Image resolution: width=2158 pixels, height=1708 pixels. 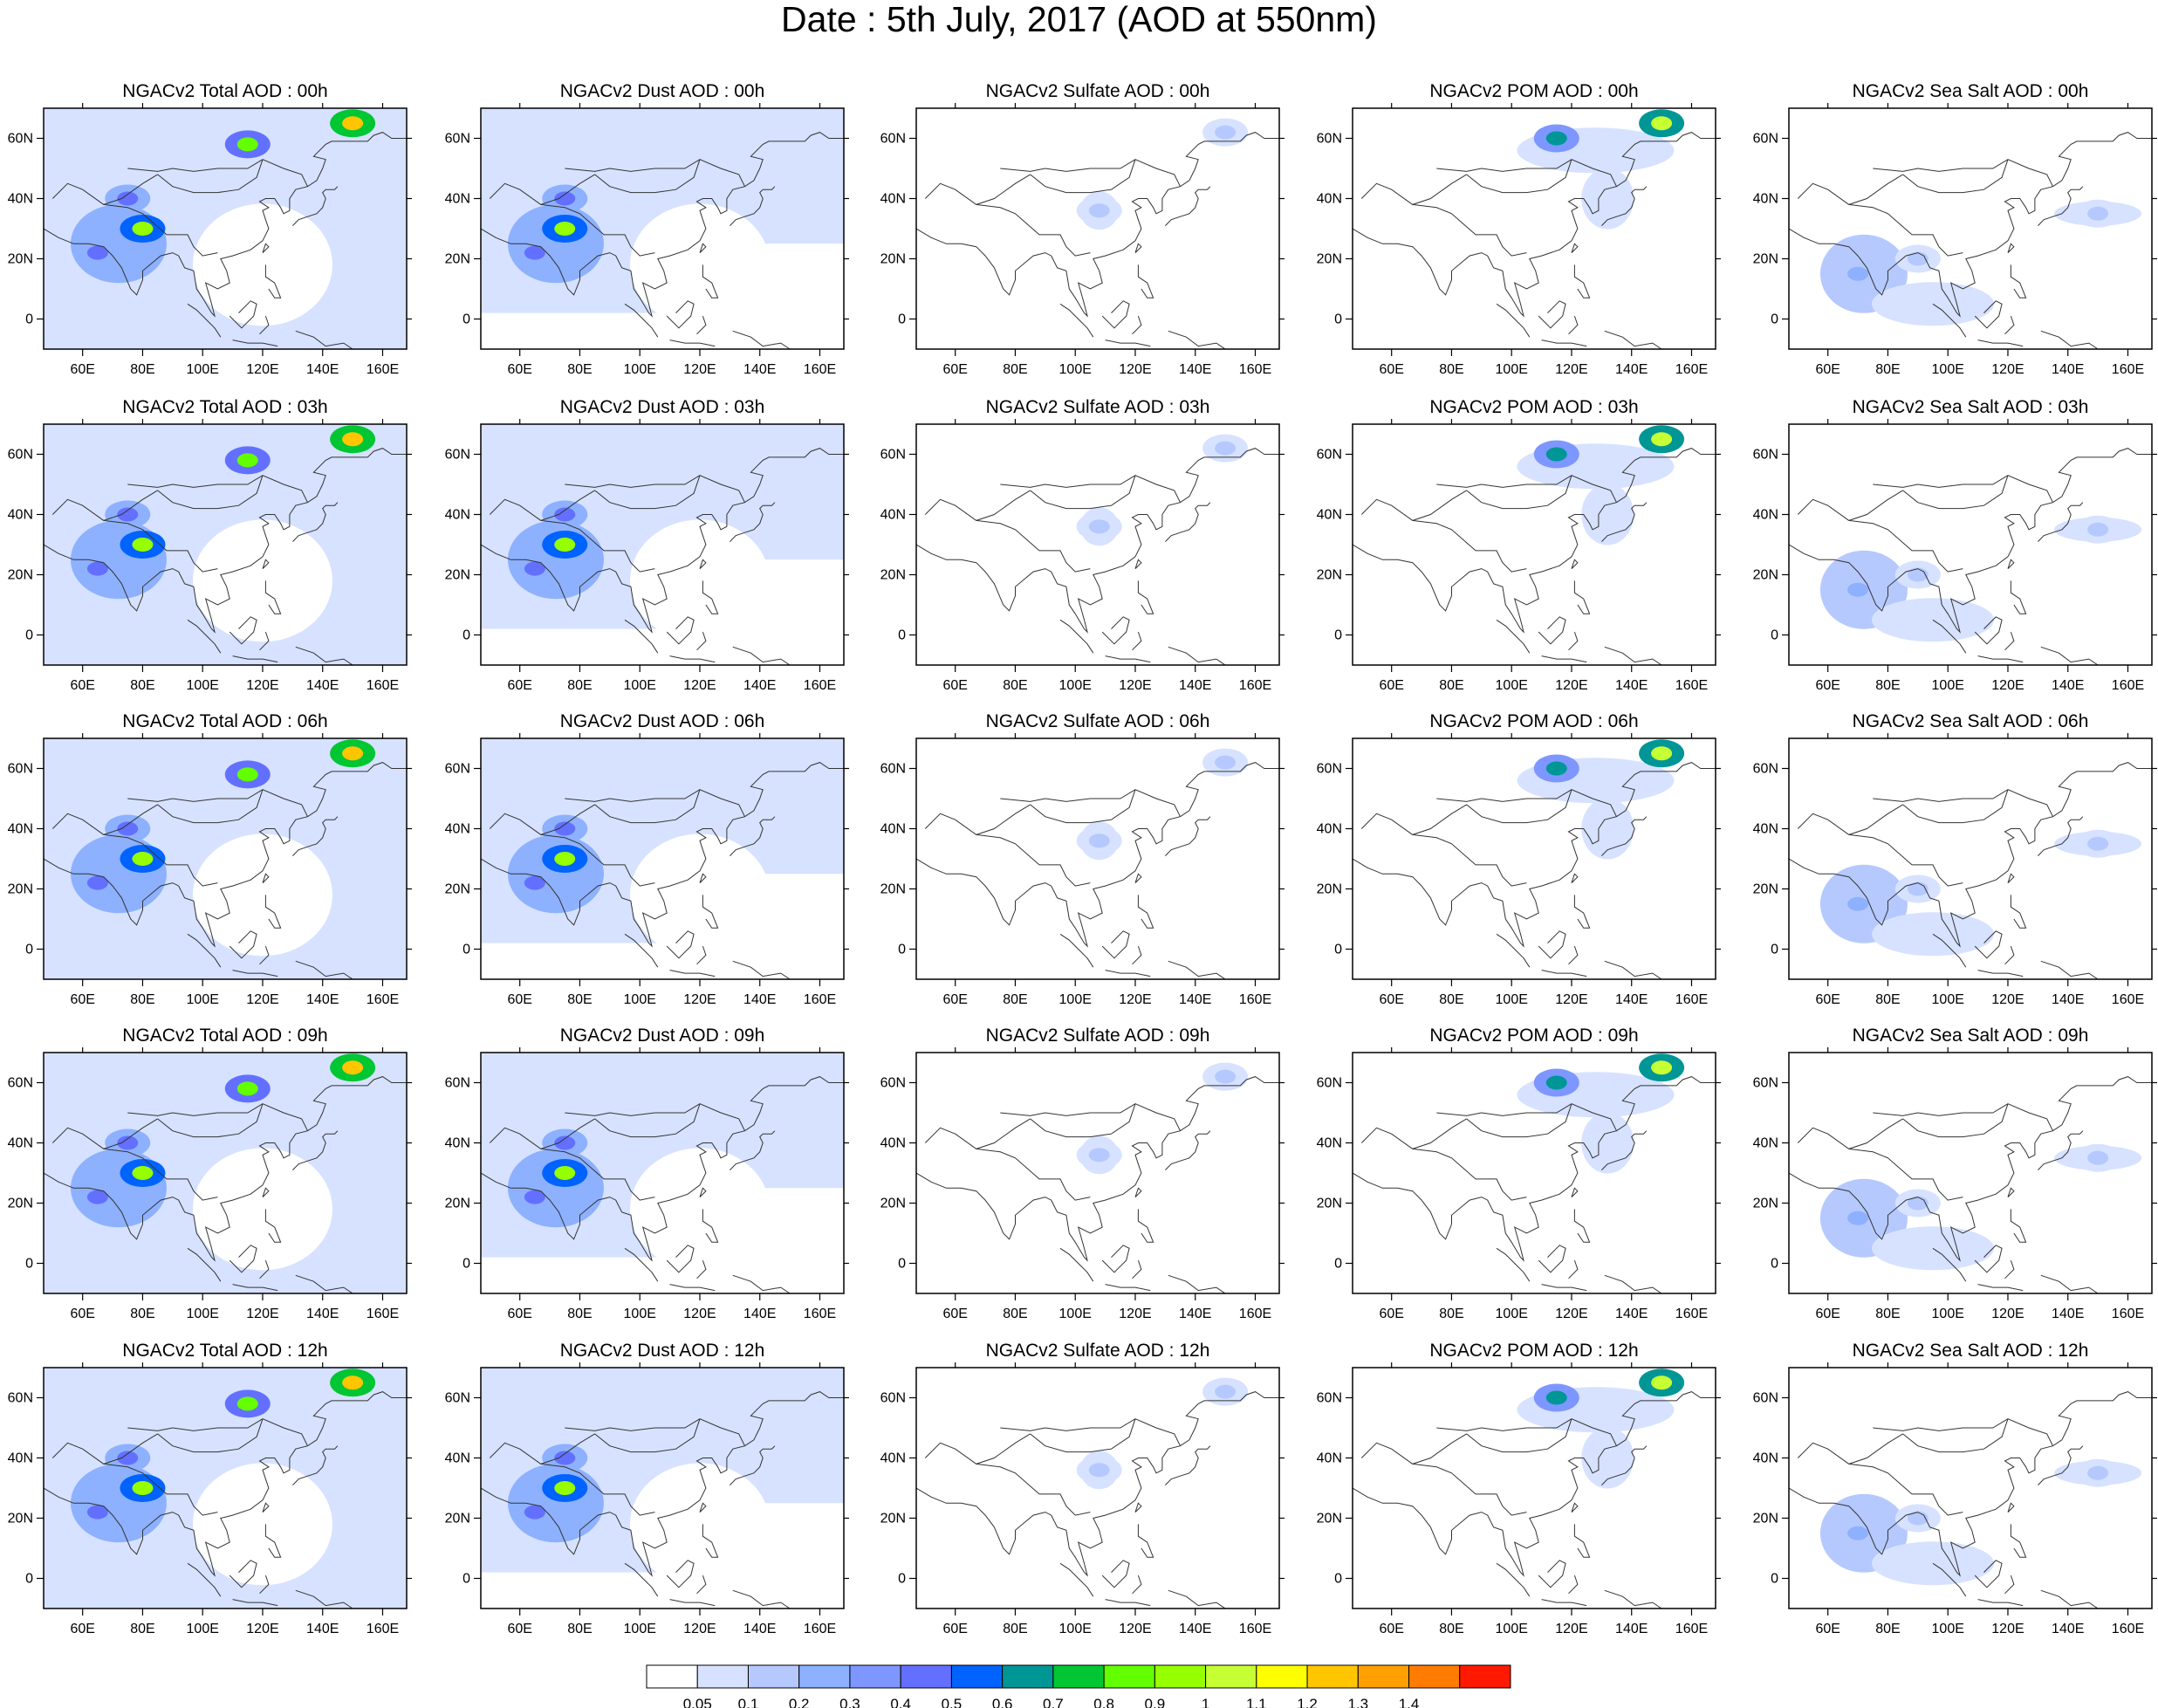 I want to click on panel-title: NGACv2 Sea Salt AOD : 09h, so click(x=1971, y=1035).